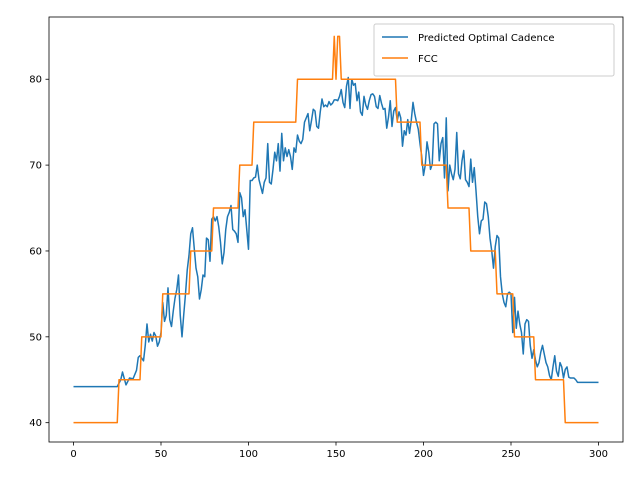 This screenshot has width=640, height=480. Describe the element at coordinates (248, 454) in the screenshot. I see `x-tick-label: 100` at that location.